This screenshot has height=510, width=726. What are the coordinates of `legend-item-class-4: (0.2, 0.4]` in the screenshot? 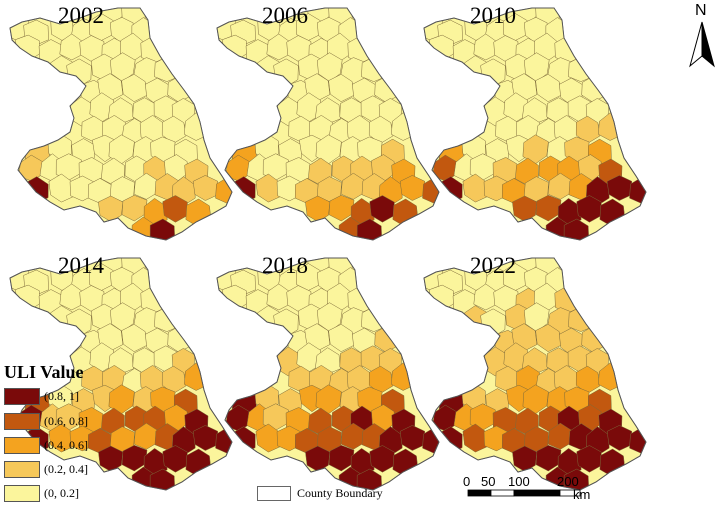 It's located at (46, 469).